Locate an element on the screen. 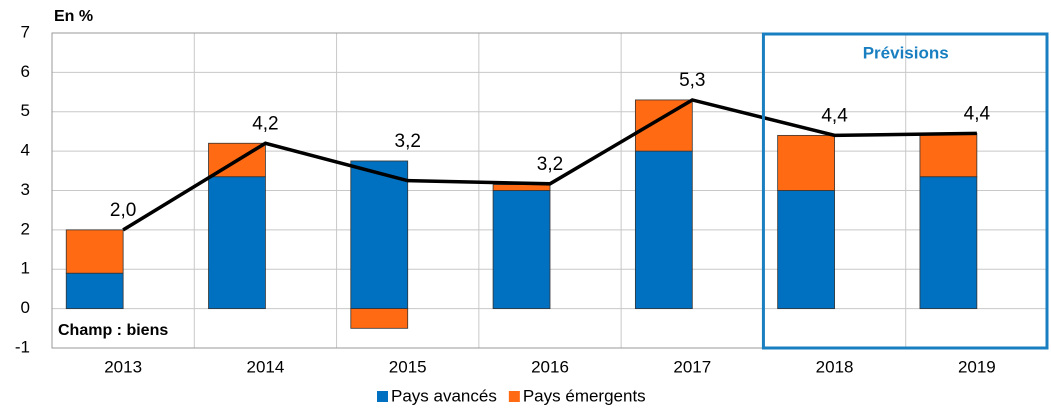 The width and height of the screenshot is (1051, 410). x-tick-label: 2019 is located at coordinates (977, 366).